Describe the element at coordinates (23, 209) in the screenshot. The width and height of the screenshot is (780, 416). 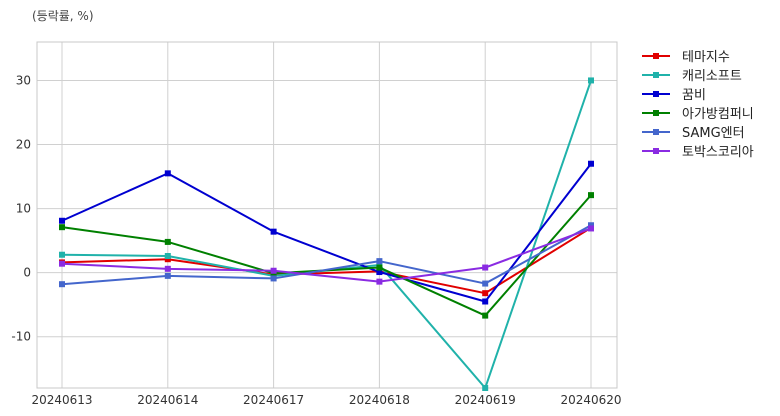
I see `y-tick-label: 10` at that location.